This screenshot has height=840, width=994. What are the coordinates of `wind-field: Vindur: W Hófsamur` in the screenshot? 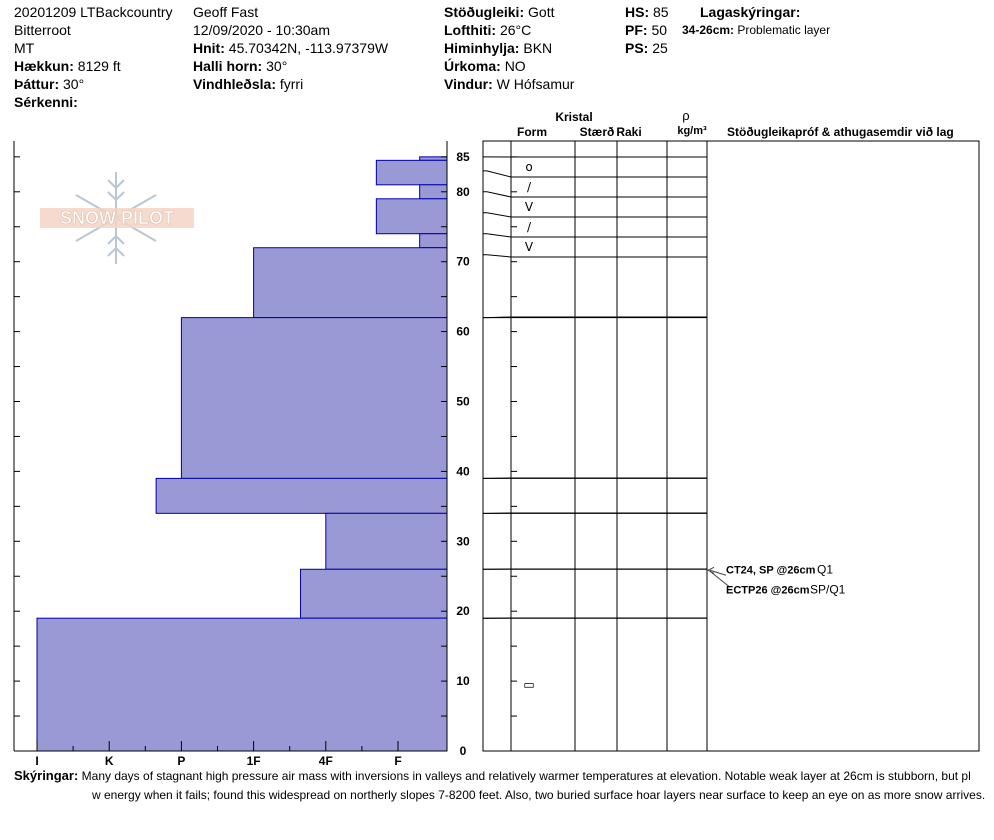 It's located at (509, 84).